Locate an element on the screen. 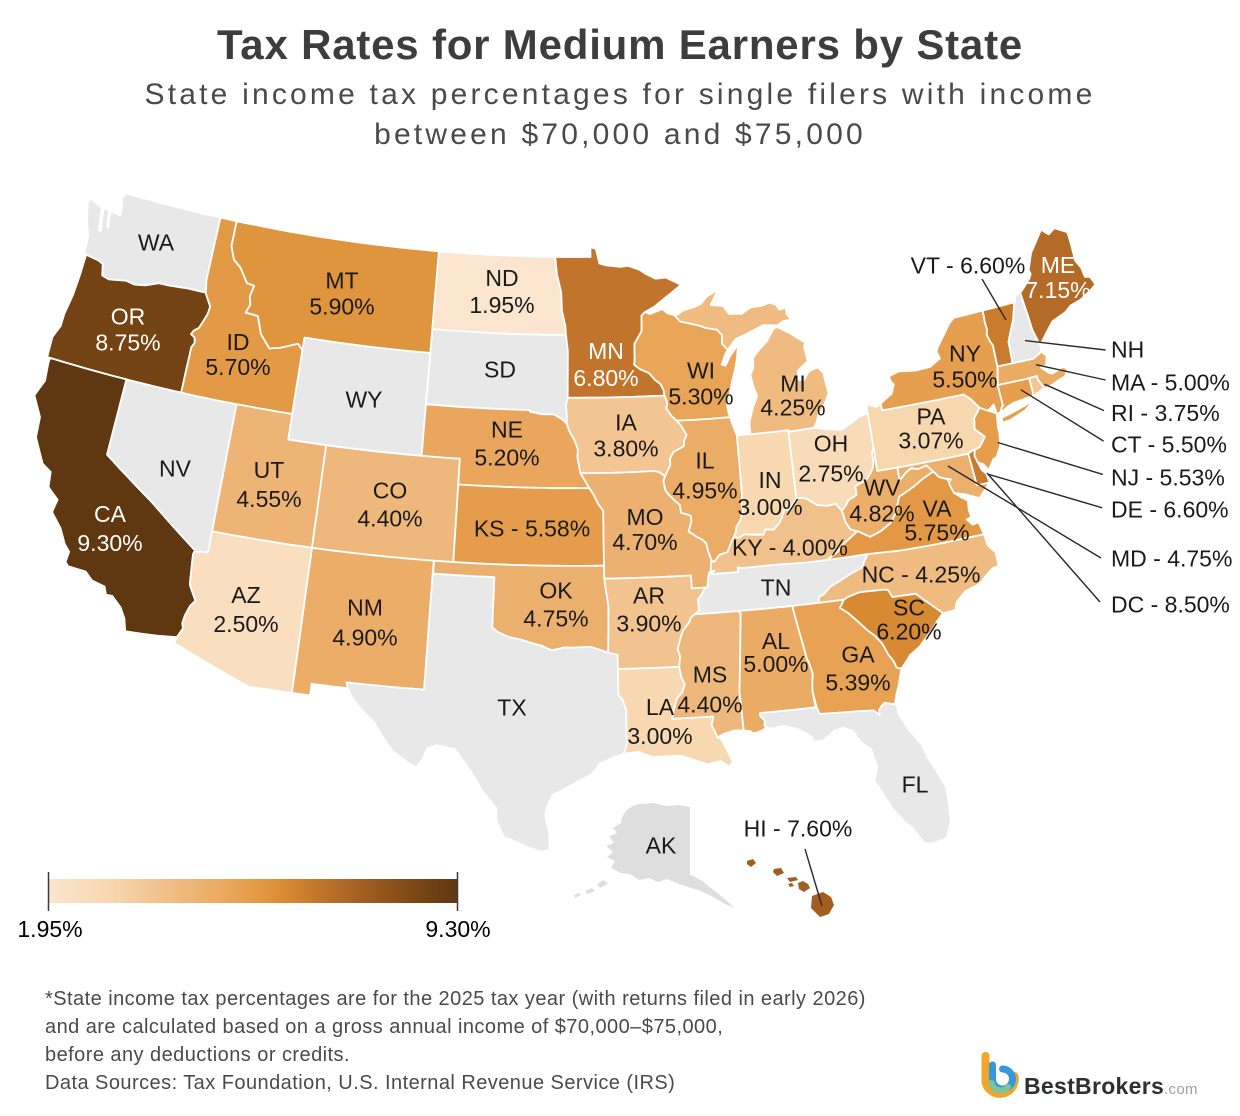 The image size is (1240, 1116). svg-text: VA is located at coordinates (938, 508).